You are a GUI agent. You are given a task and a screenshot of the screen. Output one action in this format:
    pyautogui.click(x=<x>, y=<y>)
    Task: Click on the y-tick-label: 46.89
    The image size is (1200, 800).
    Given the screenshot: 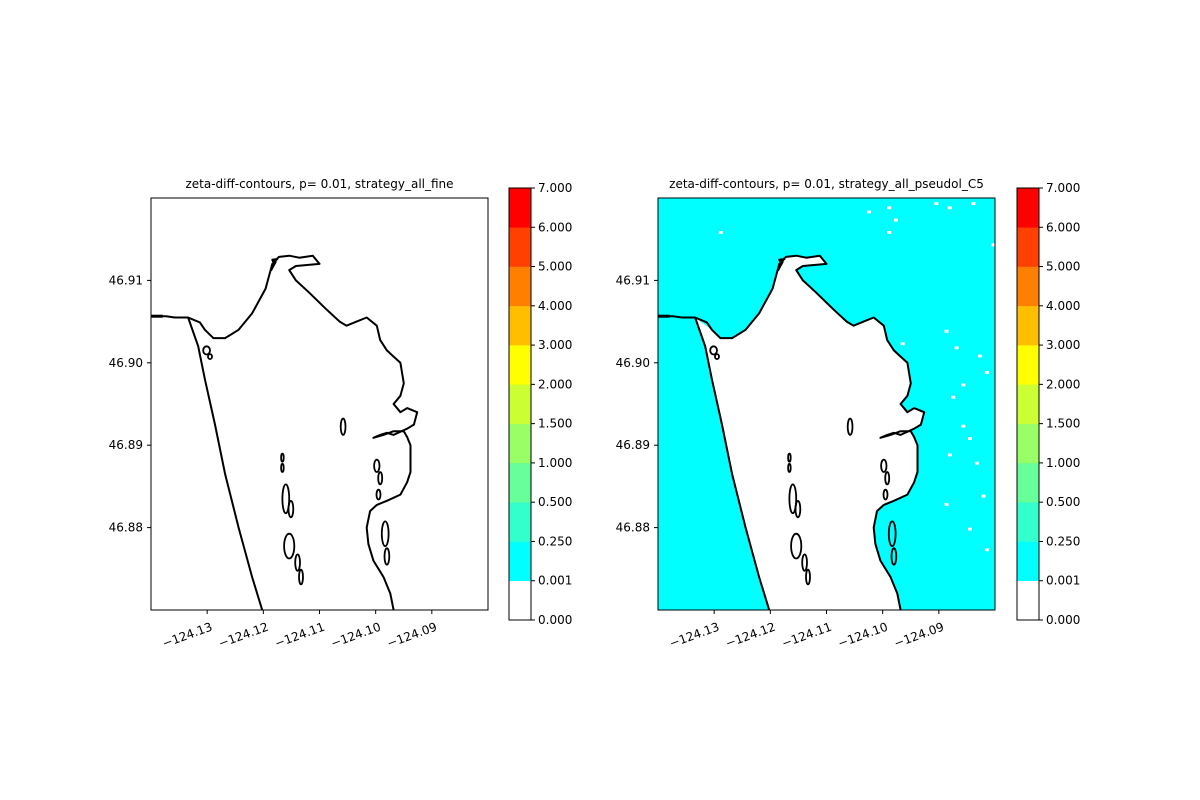 What is the action you would take?
    pyautogui.click(x=126, y=445)
    